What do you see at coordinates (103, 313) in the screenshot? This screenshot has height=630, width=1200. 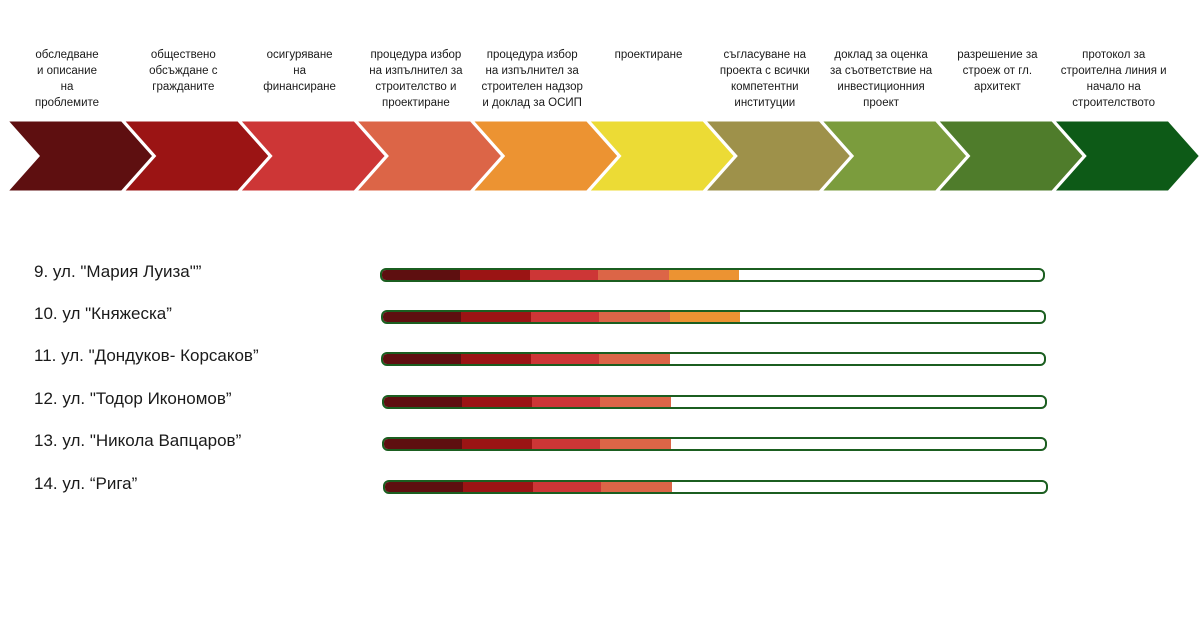 I see `street-label: 10. ул "Княжеска”` at bounding box center [103, 313].